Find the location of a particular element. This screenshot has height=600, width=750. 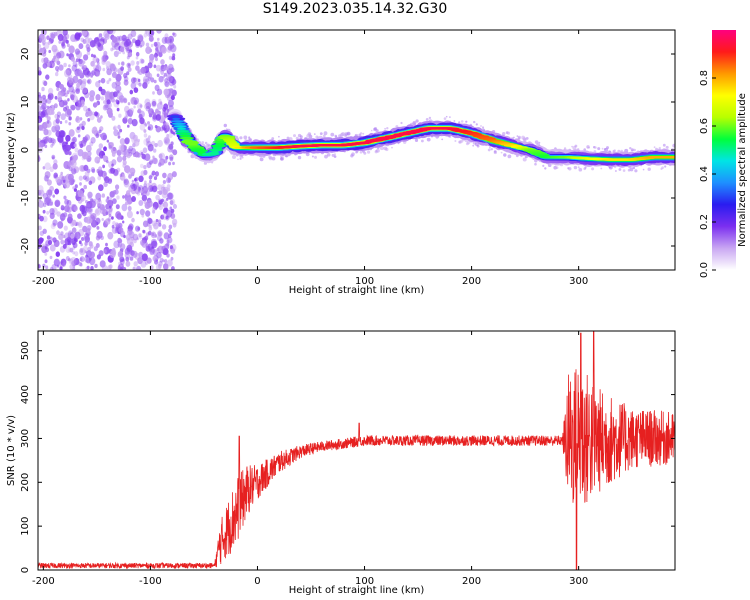

chart-title: S149.2023.035.14.32.G30 is located at coordinates (355, 9).